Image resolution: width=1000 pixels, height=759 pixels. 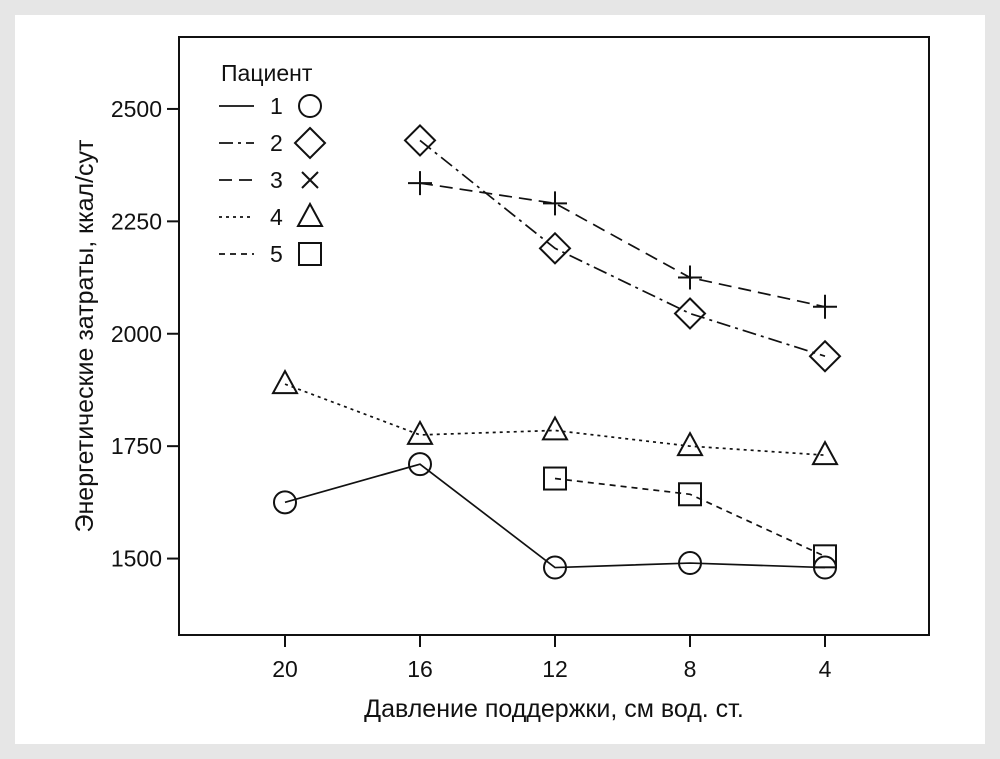 What do you see at coordinates (276, 254) in the screenshot?
I see `legend-label-5: 5` at bounding box center [276, 254].